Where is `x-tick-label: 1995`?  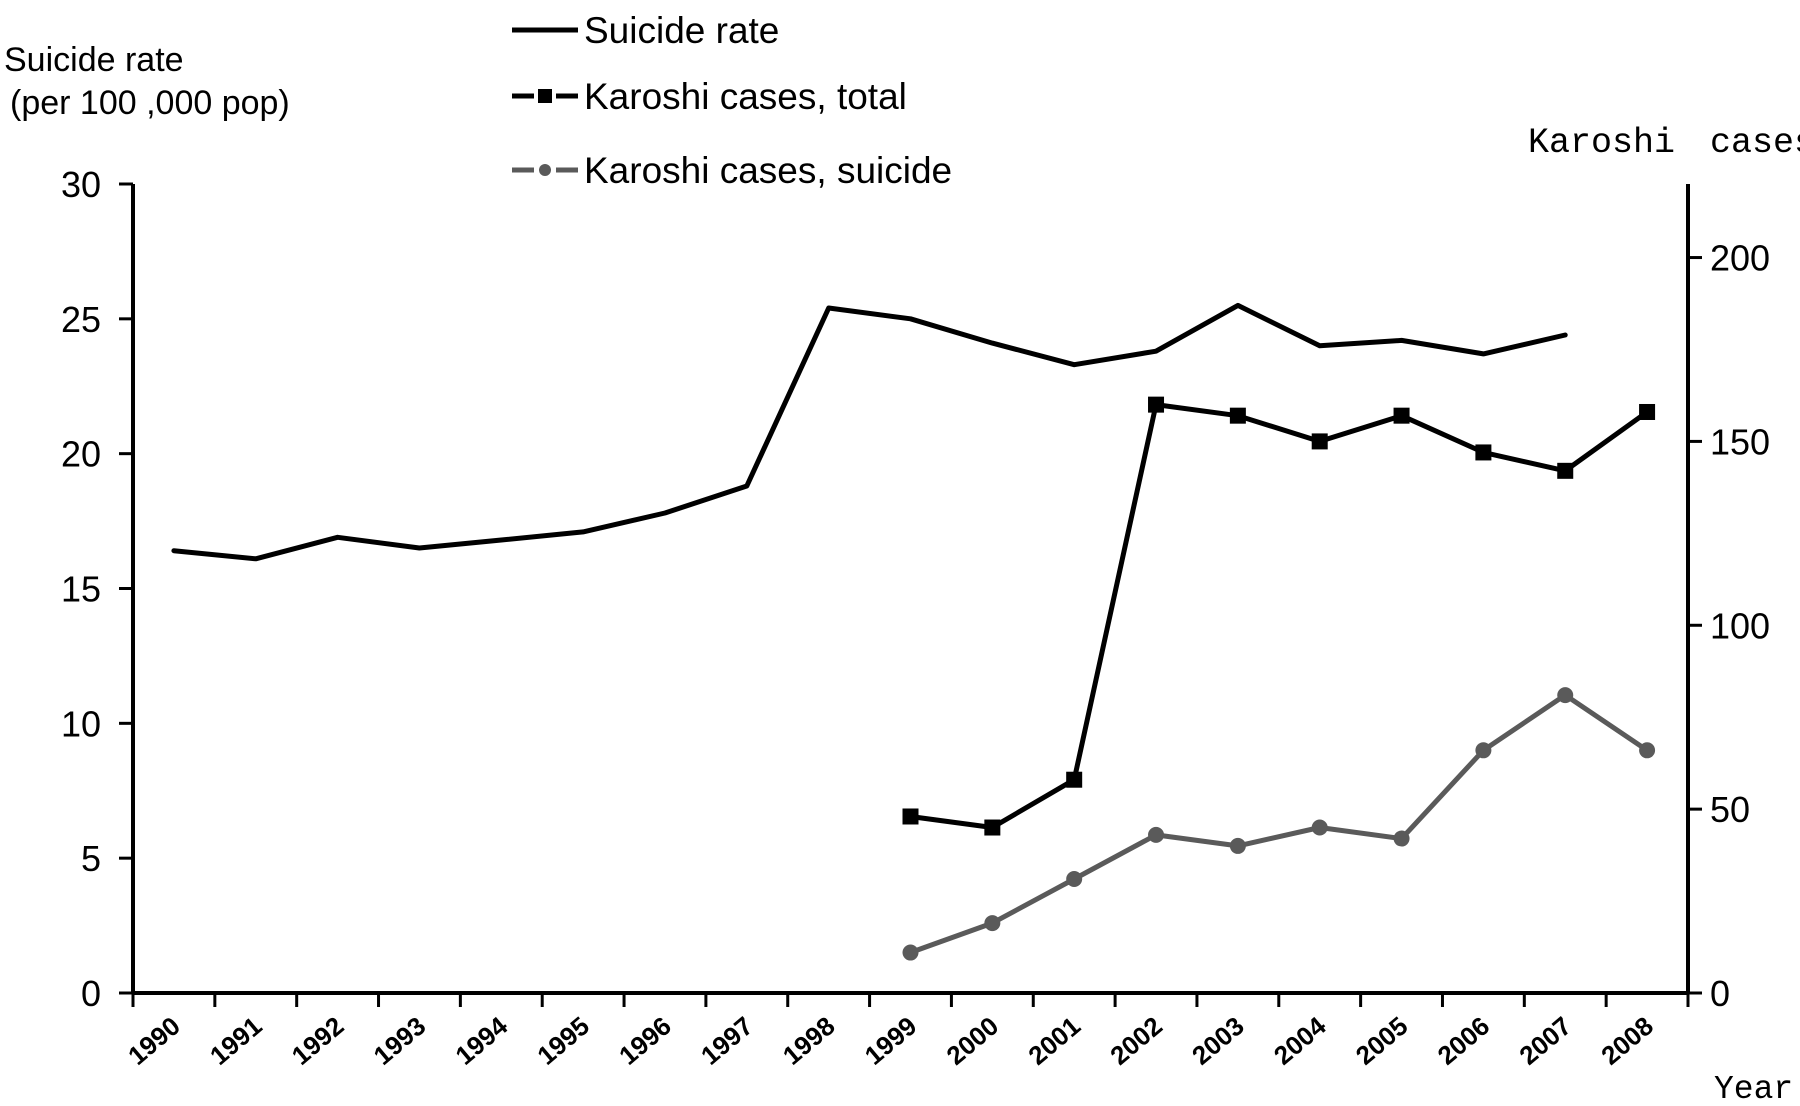 x-tick-label: 1995 is located at coordinates (563, 1041).